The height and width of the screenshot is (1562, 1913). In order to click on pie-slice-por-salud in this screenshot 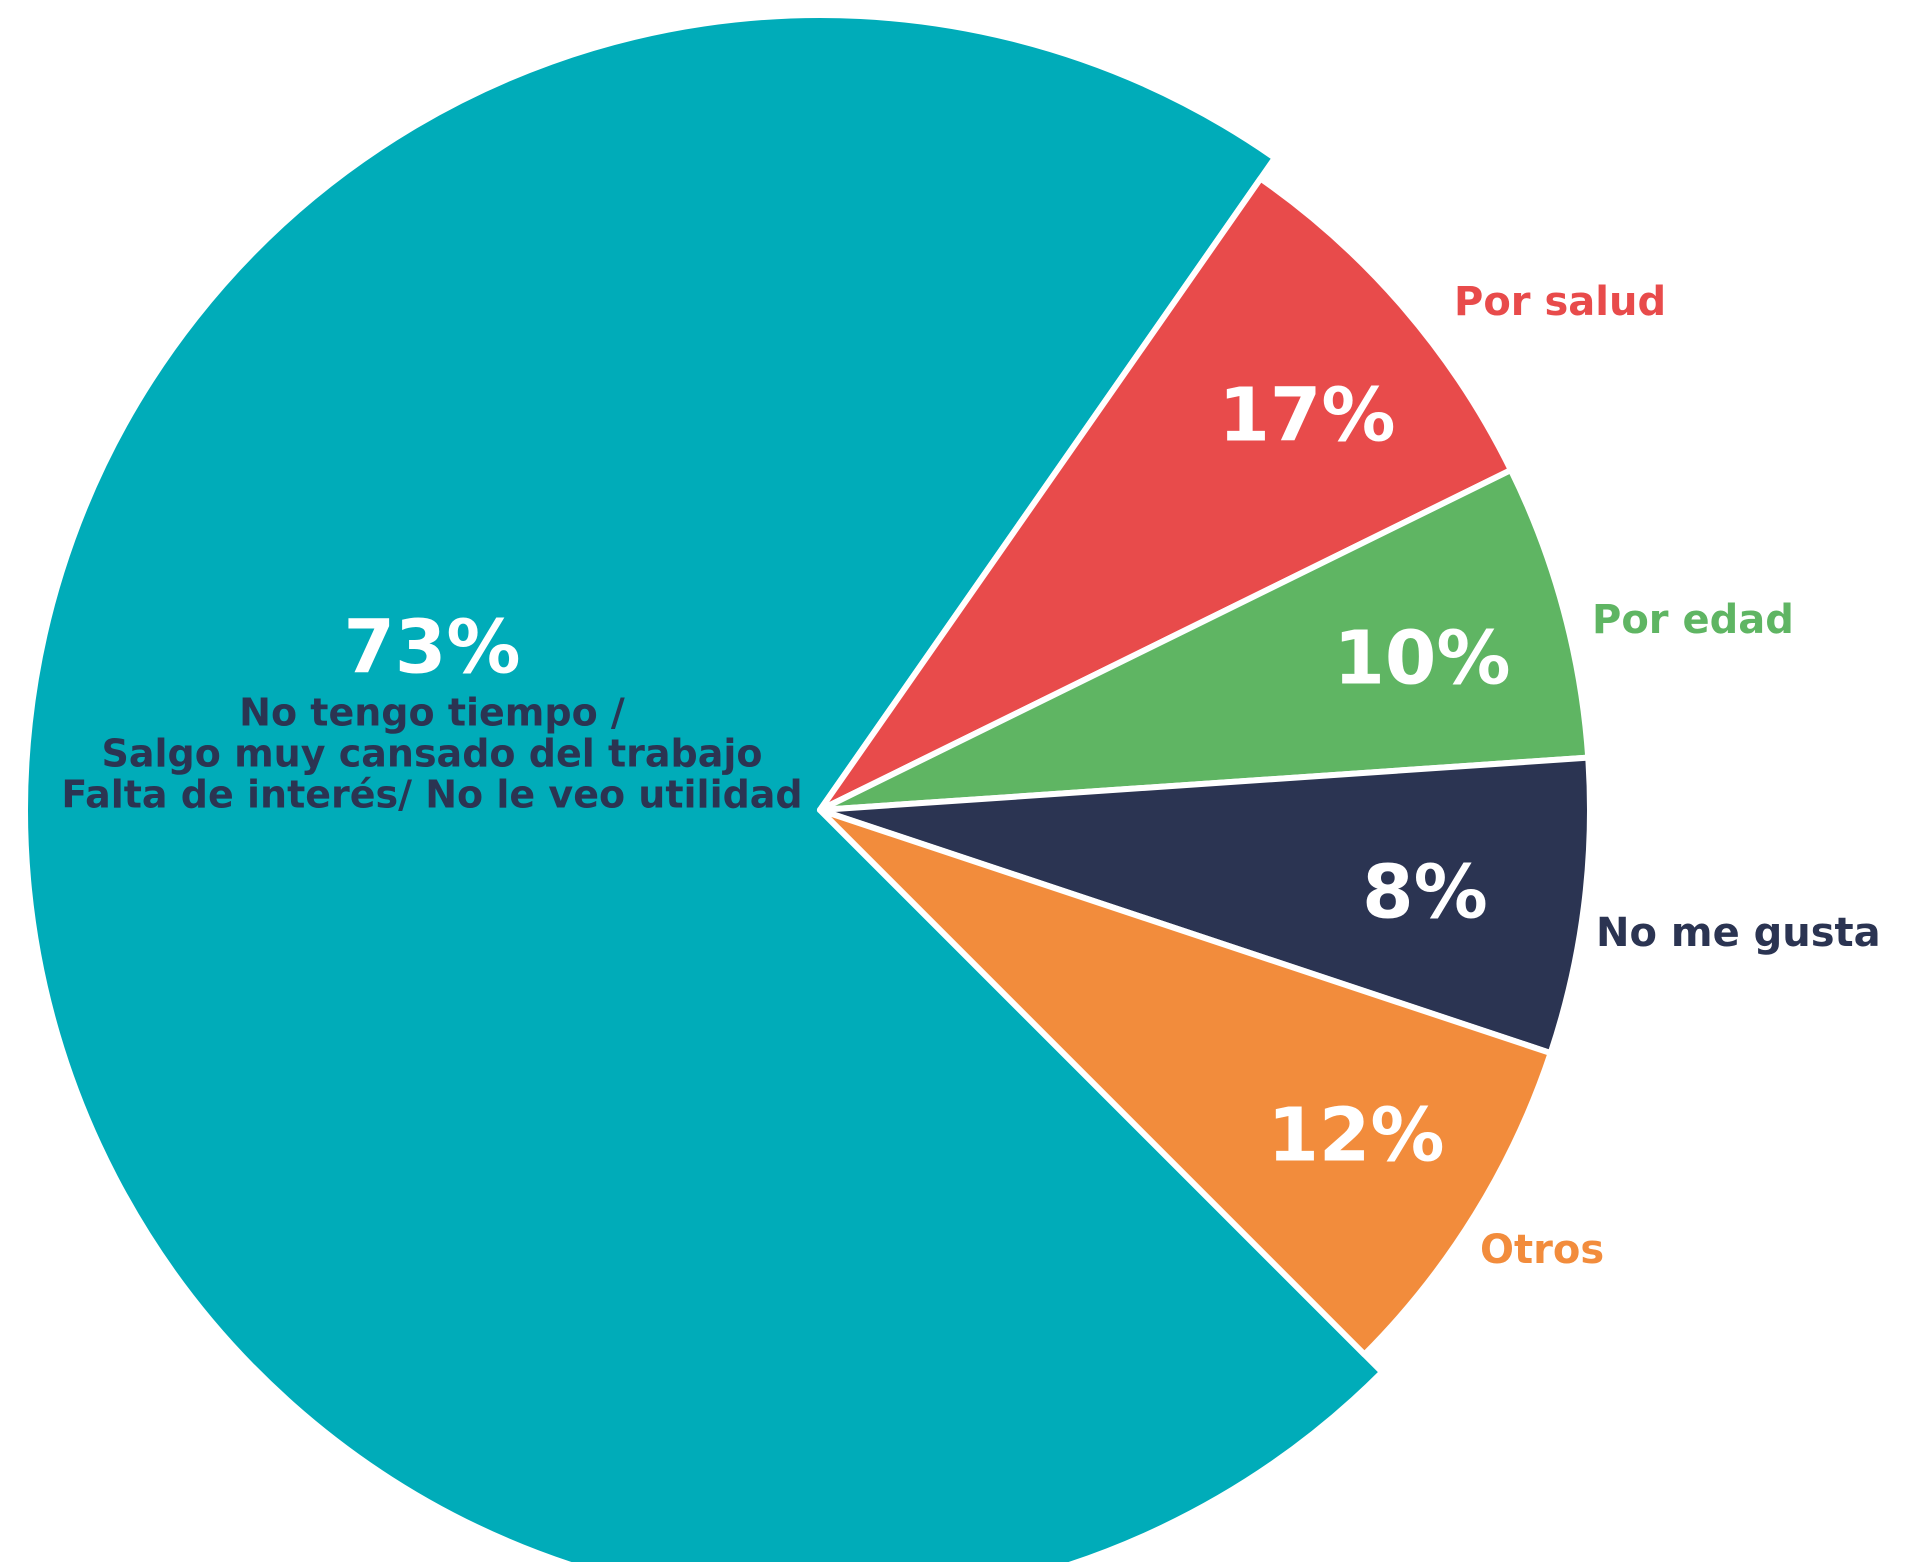, I will do `click(1165, 494)`.